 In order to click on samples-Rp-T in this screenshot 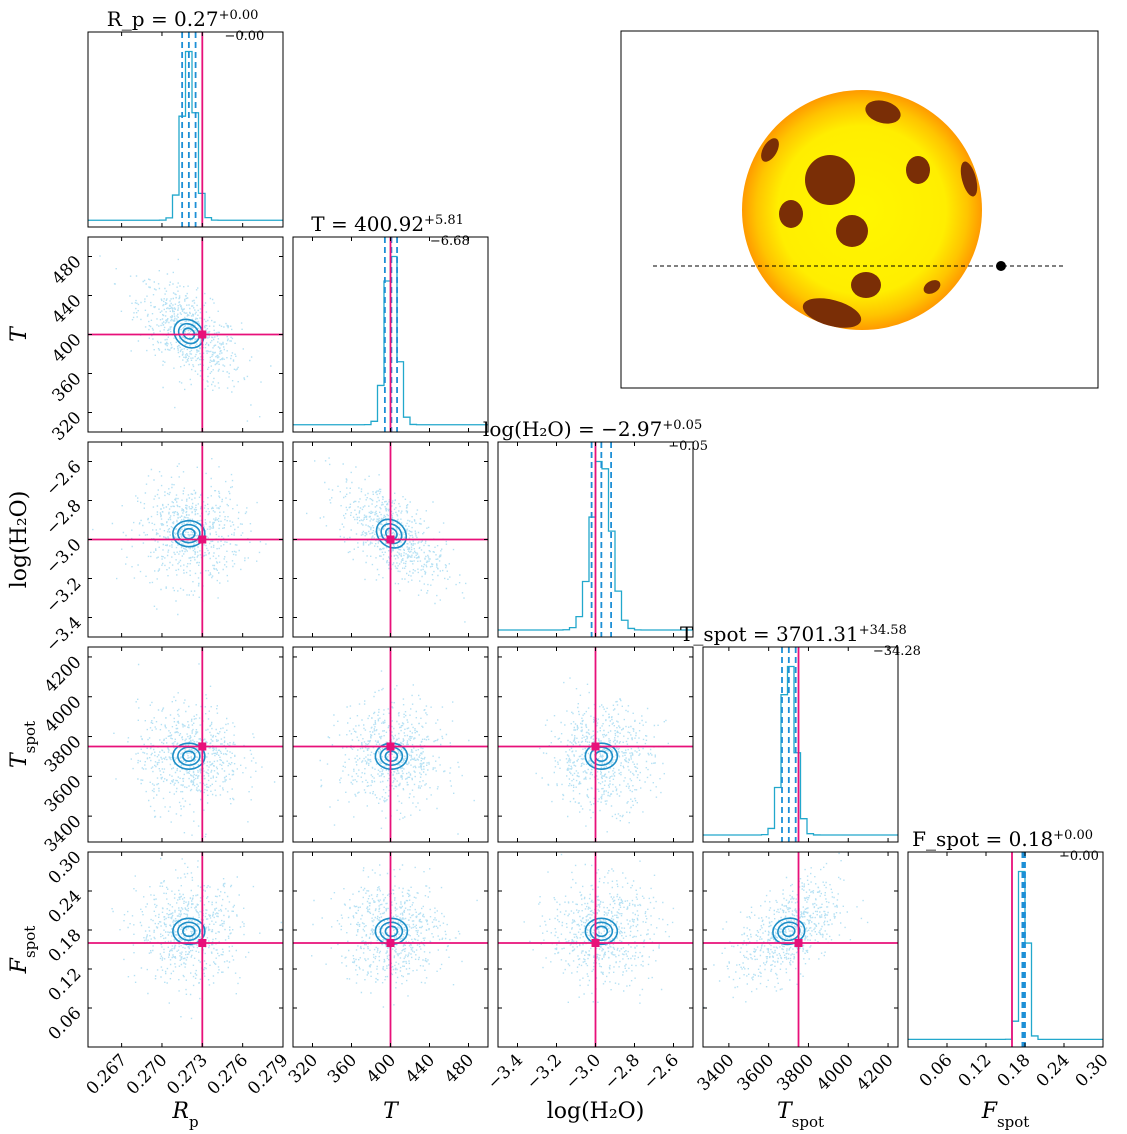, I will do `click(185, 338)`.